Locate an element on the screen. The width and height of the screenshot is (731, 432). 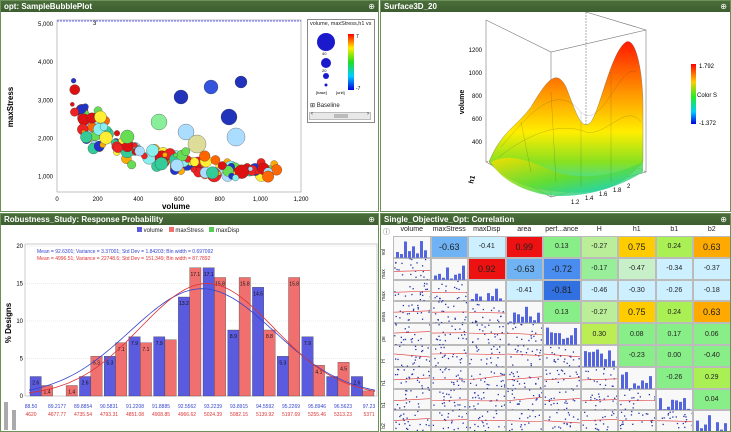
correlation-value-cell: -0.46 is located at coordinates (599, 290).